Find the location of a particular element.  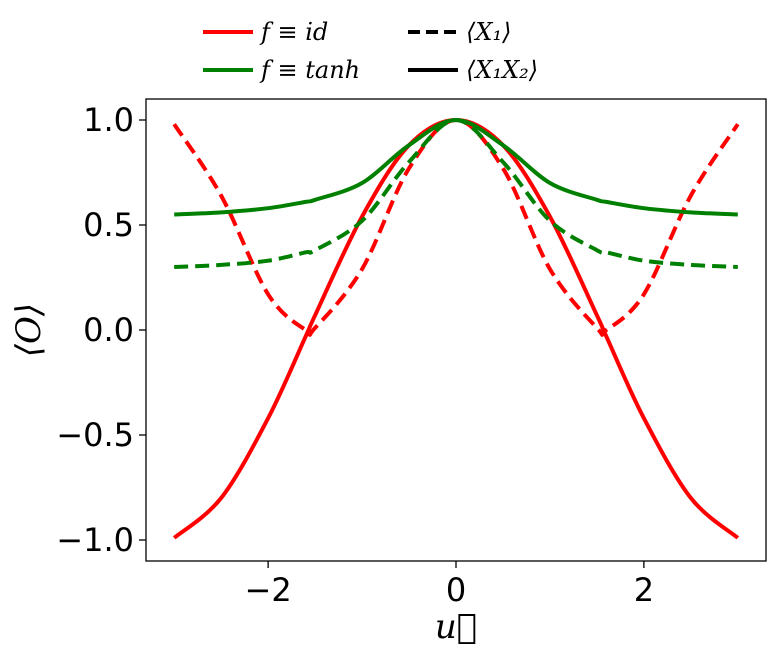

legend-label-3: f ≡ tanh is located at coordinates (309, 70).